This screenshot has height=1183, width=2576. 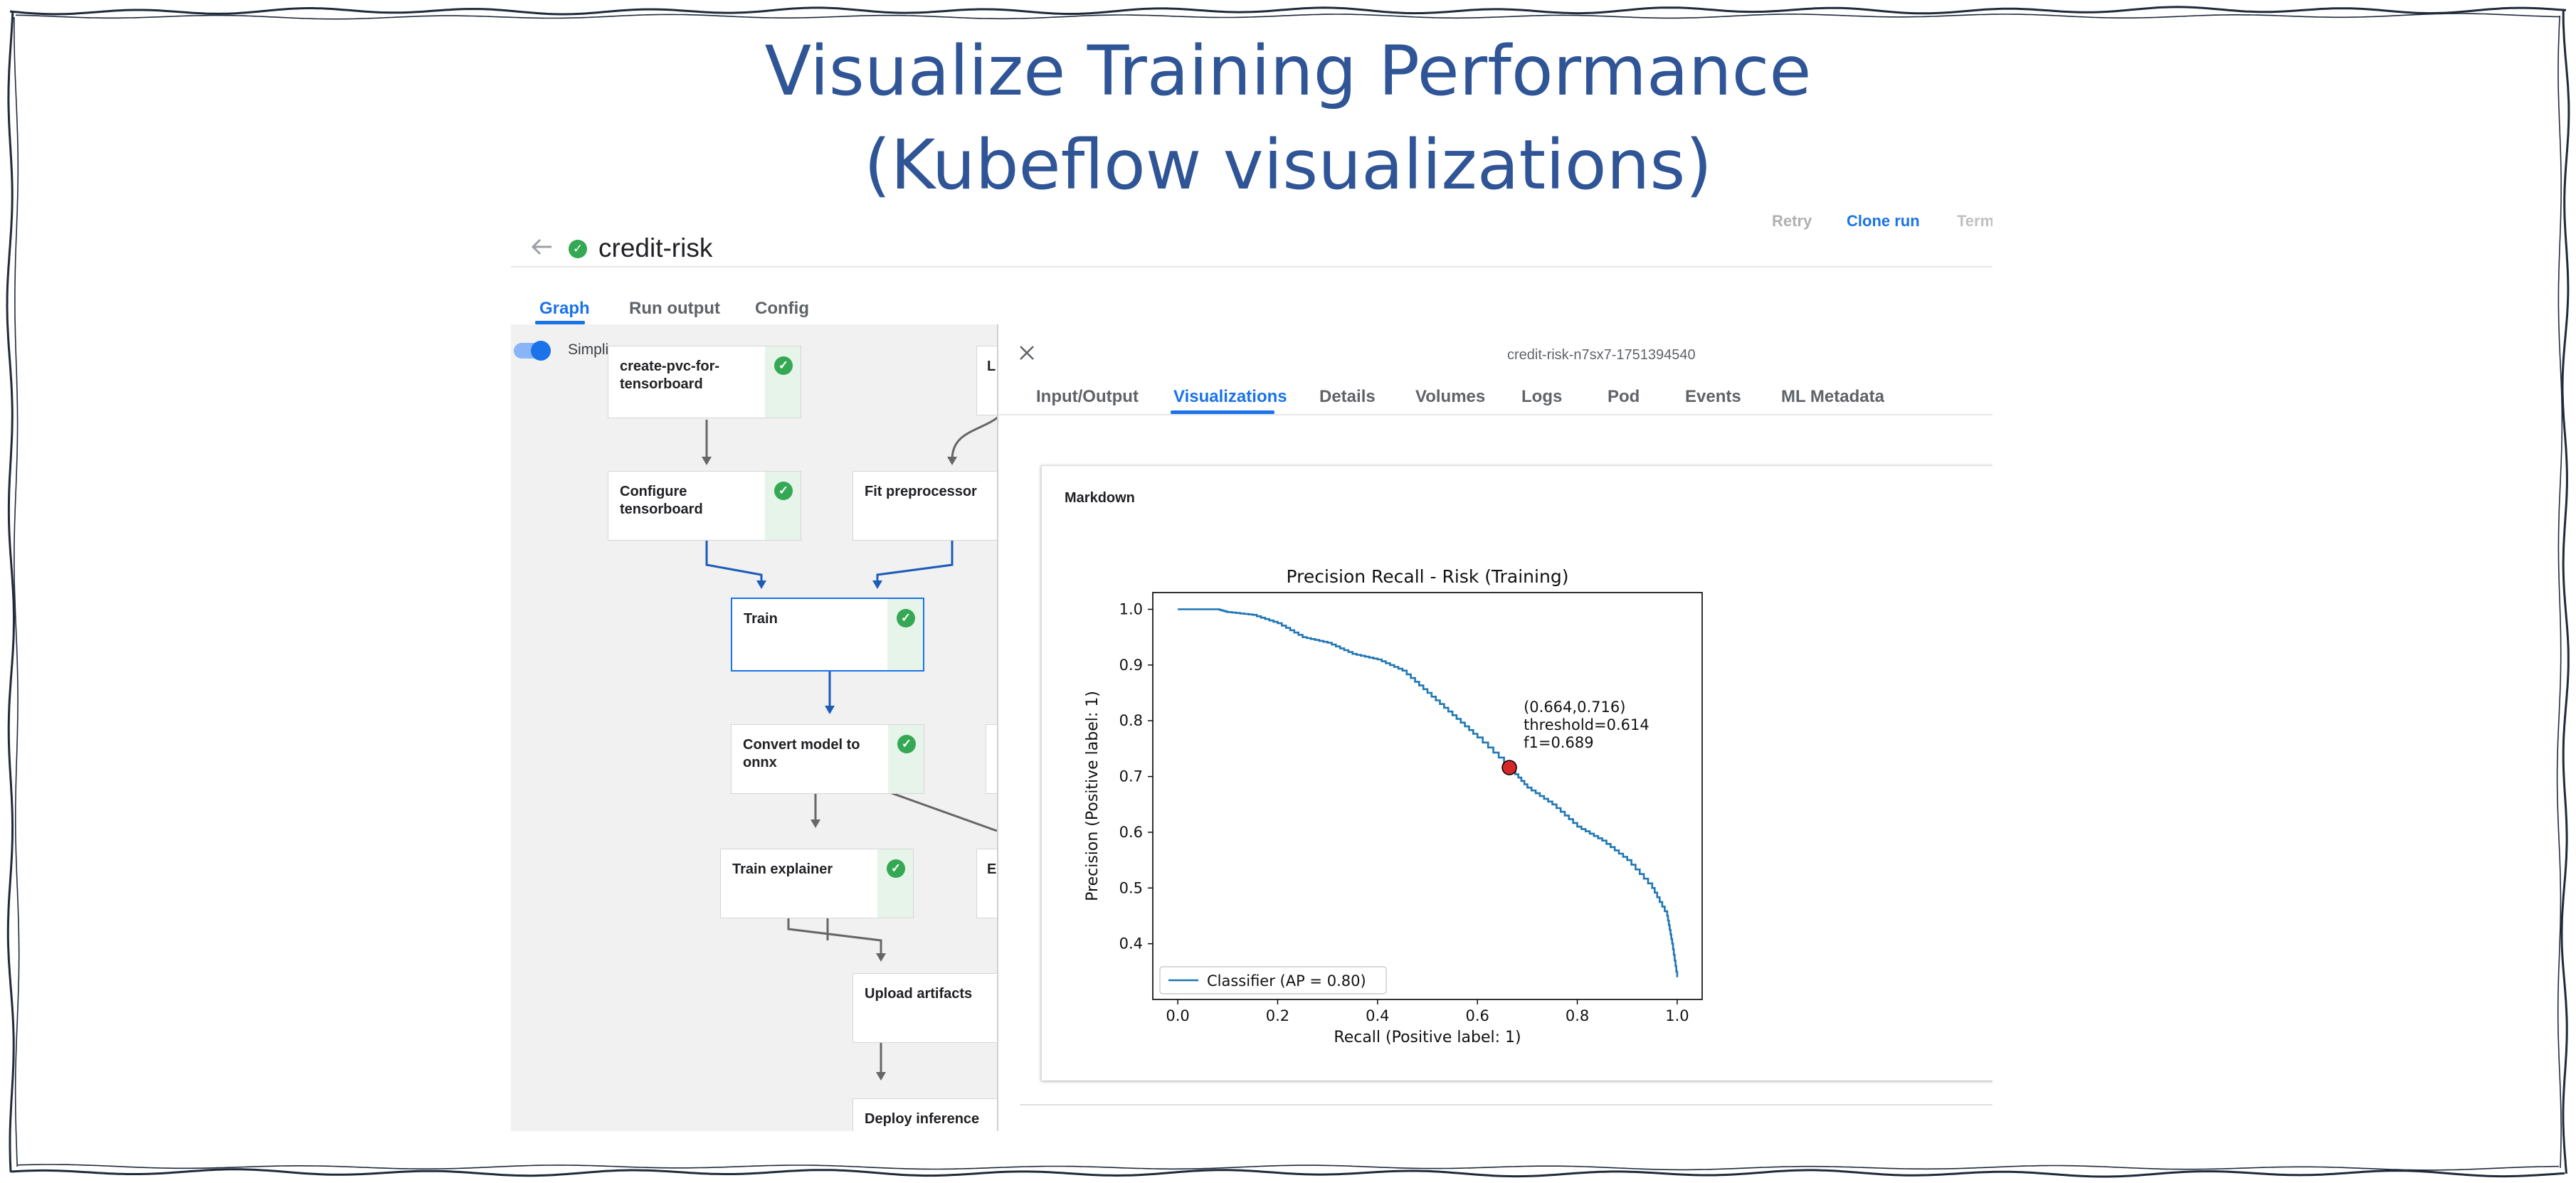 I want to click on tab-ml-metadata: ML Metadata, so click(x=1833, y=397).